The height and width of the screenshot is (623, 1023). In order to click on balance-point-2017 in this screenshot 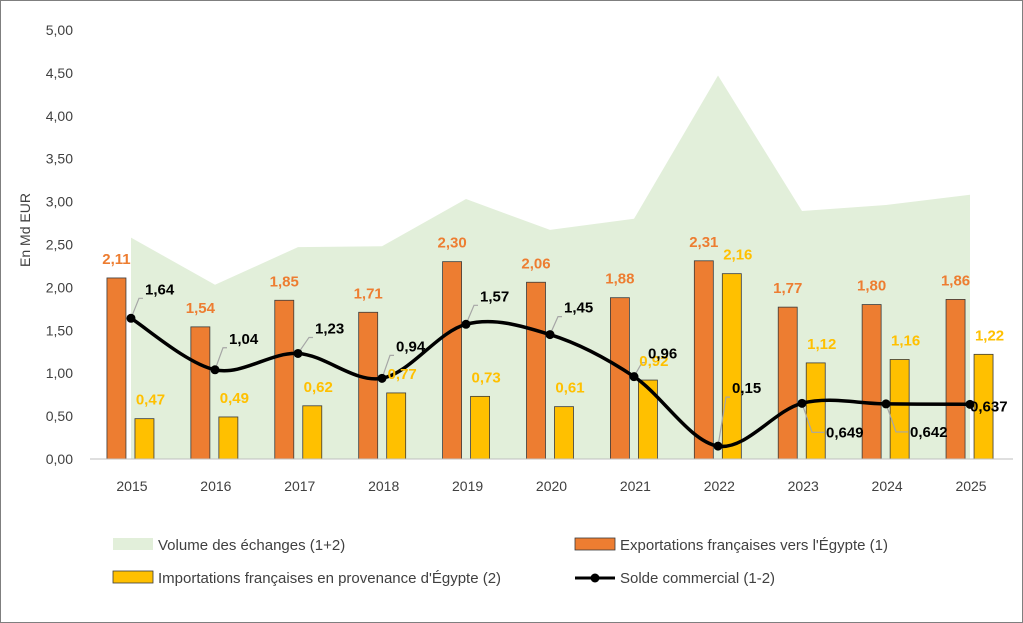, I will do `click(298, 353)`.